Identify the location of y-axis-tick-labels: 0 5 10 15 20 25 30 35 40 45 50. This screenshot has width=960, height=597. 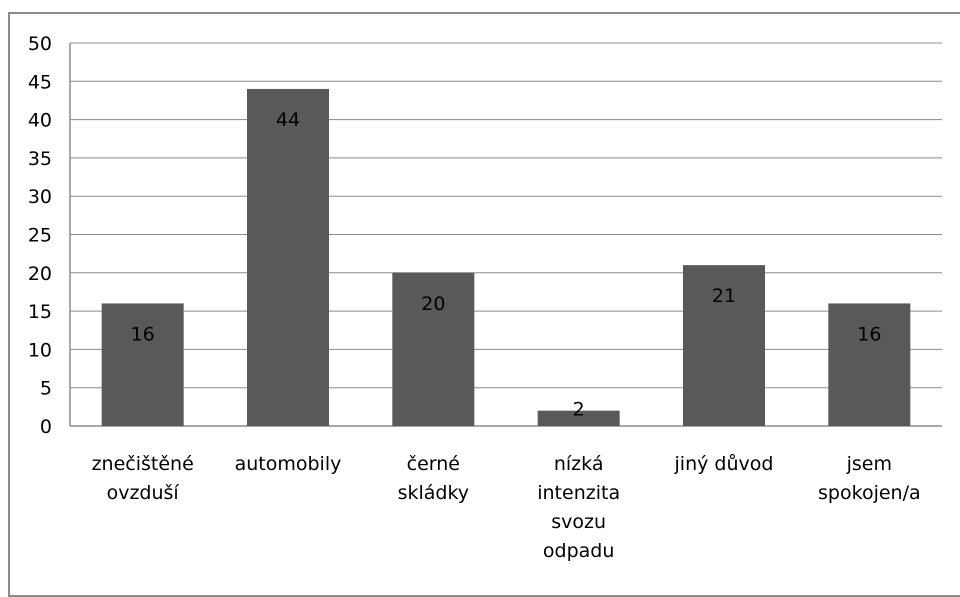
(40, 235).